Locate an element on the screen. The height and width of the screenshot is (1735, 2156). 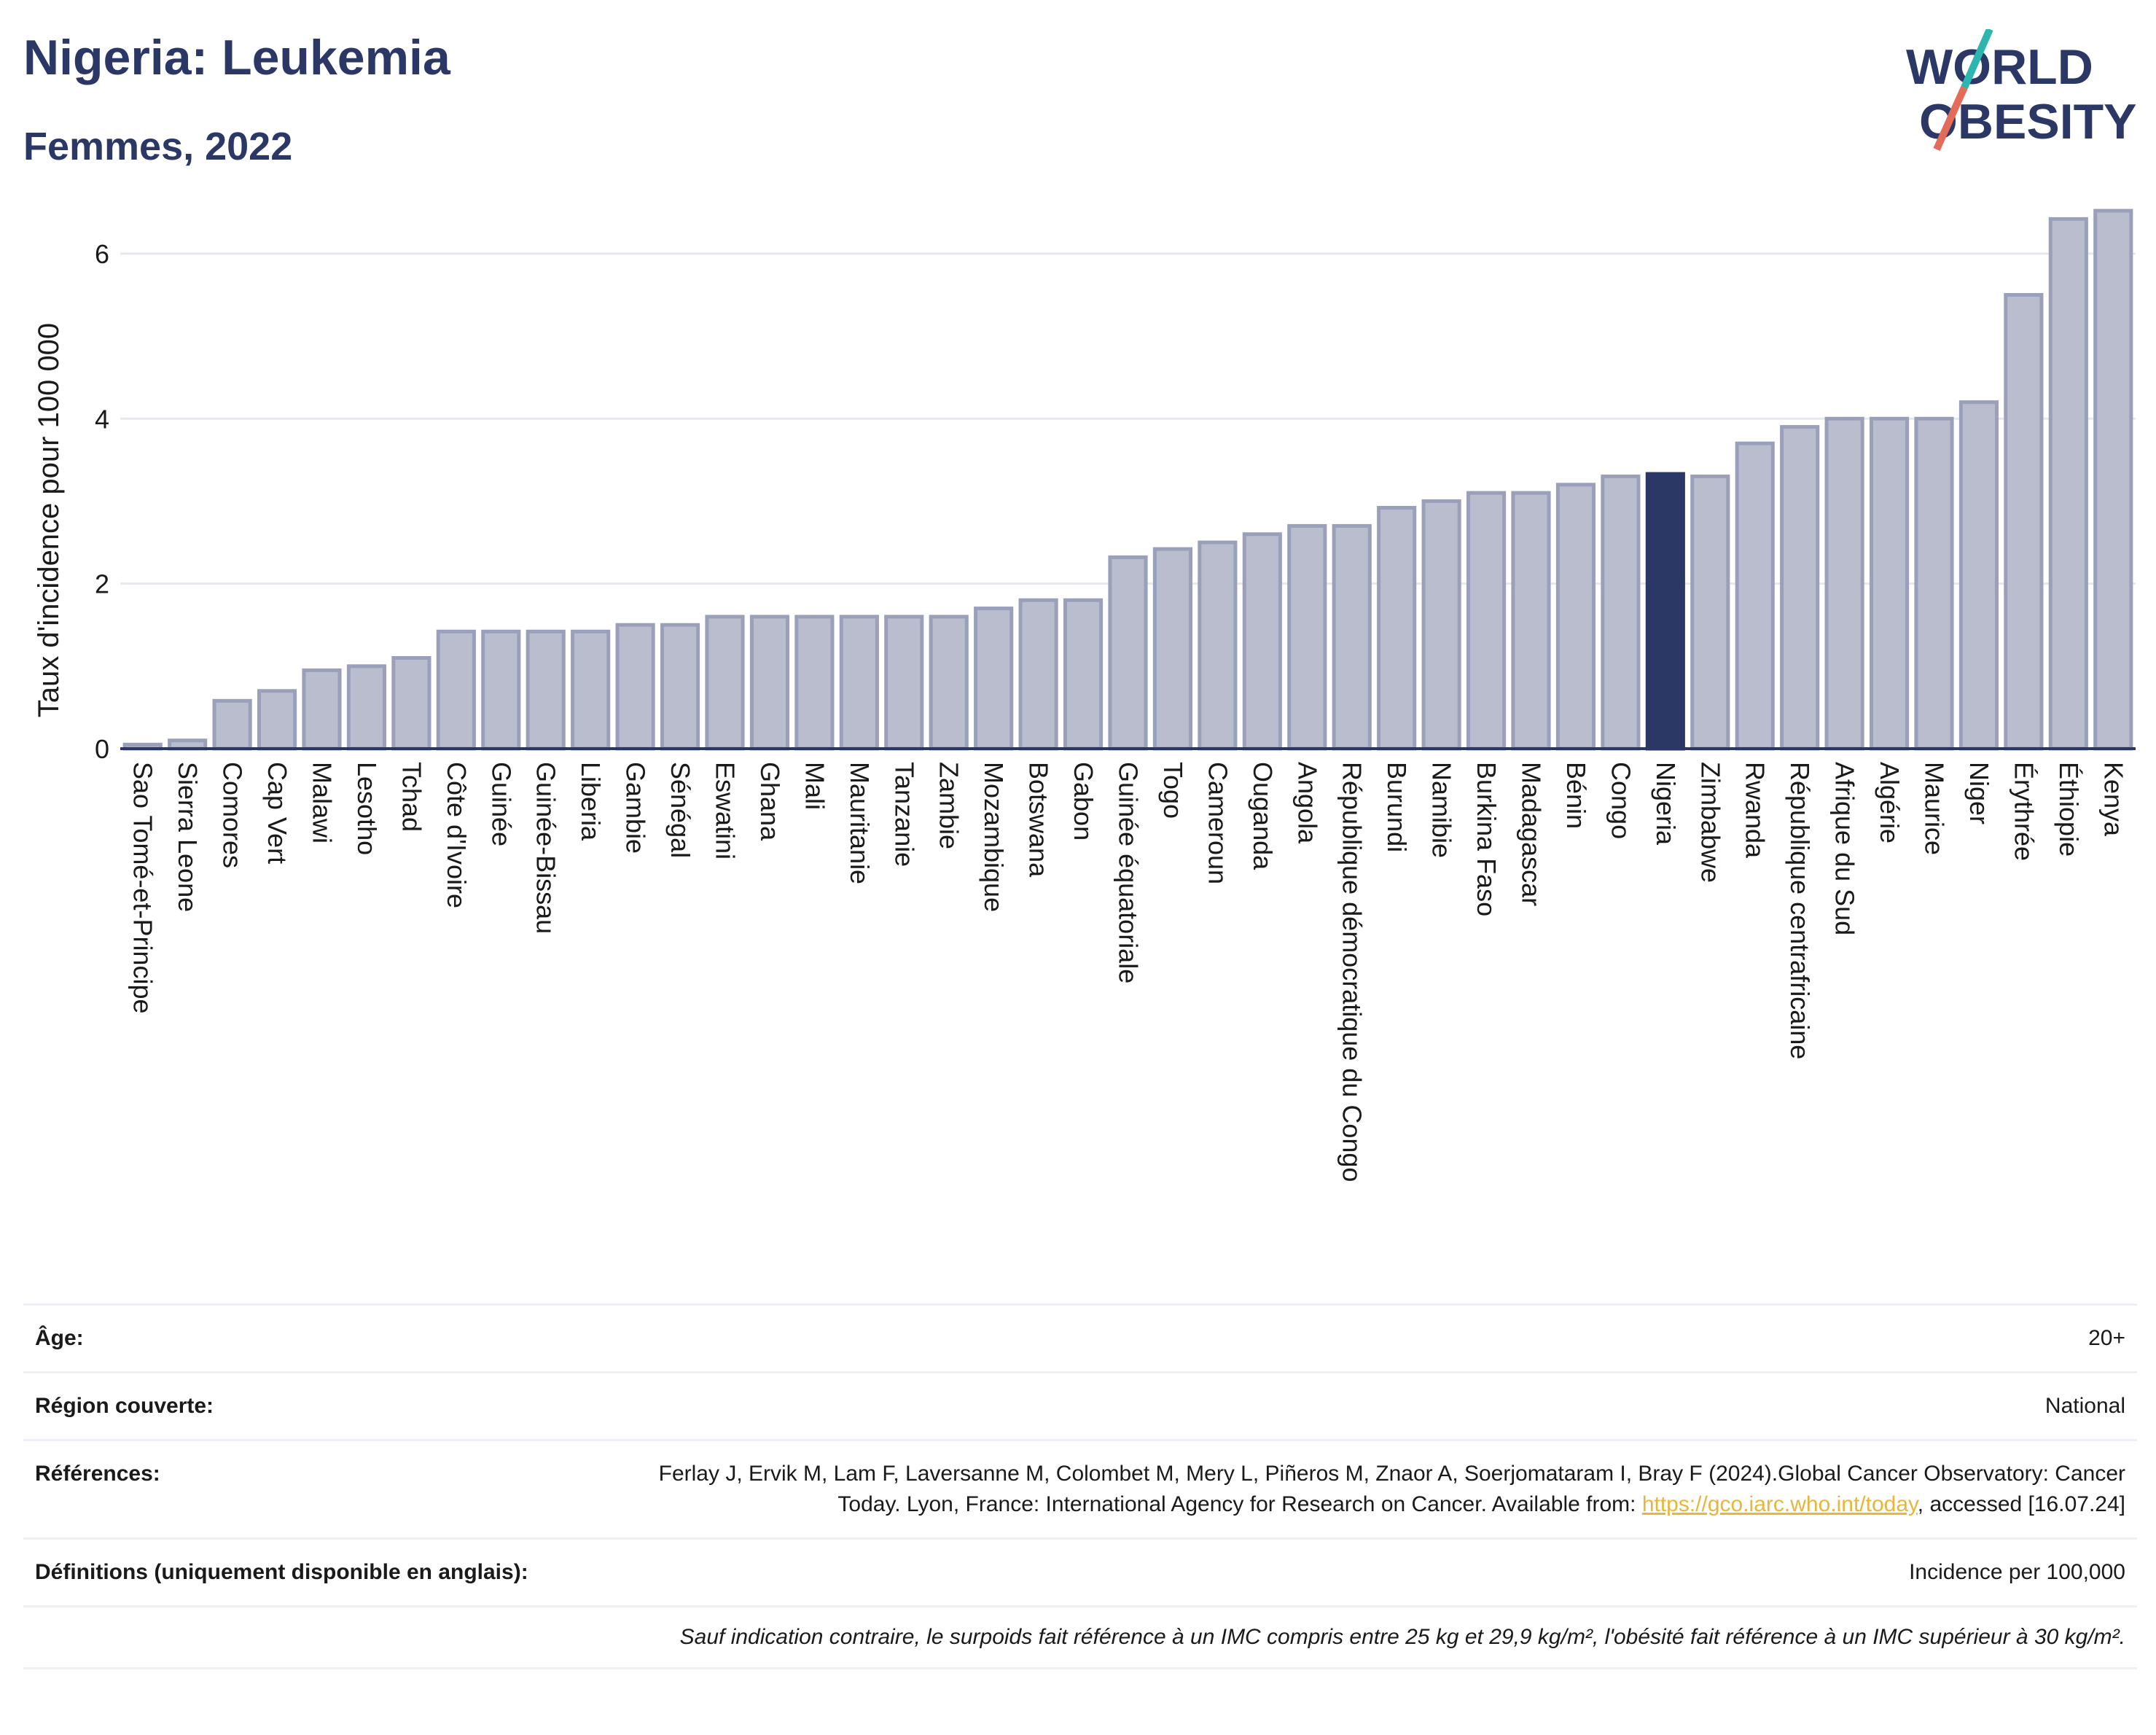
x-tick-label: Mozambique is located at coordinates (994, 837).